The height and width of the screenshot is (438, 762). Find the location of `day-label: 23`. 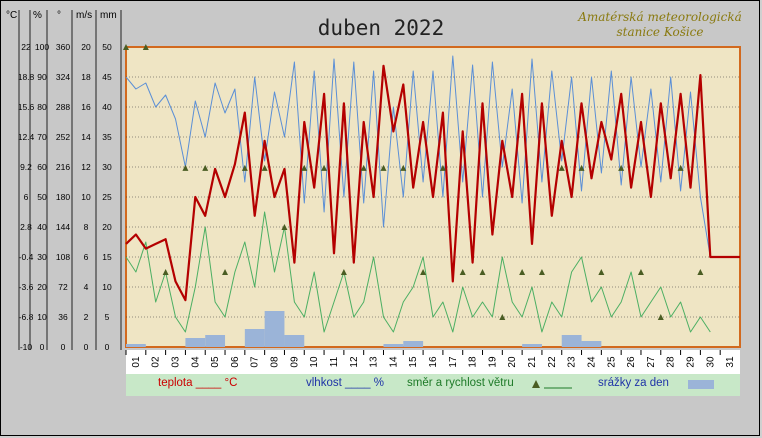

day-label: 23 is located at coordinates (572, 362).